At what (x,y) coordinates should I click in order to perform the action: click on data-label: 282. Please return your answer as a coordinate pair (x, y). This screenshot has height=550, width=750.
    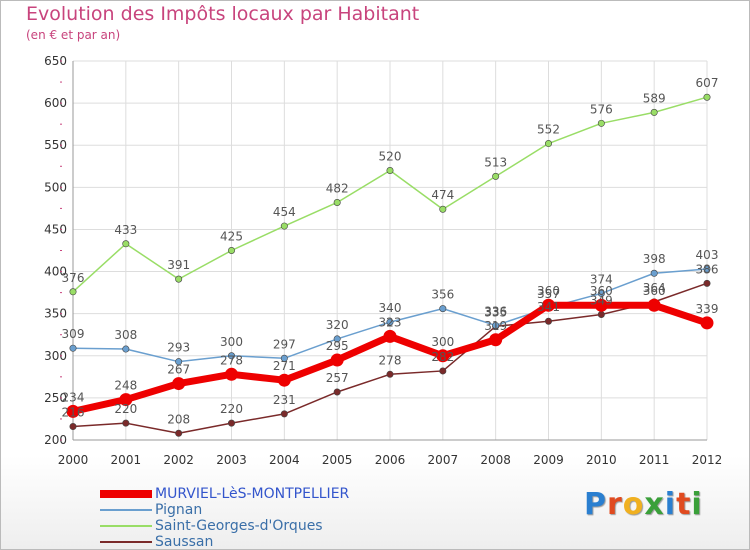
    Looking at the image, I should click on (442, 357).